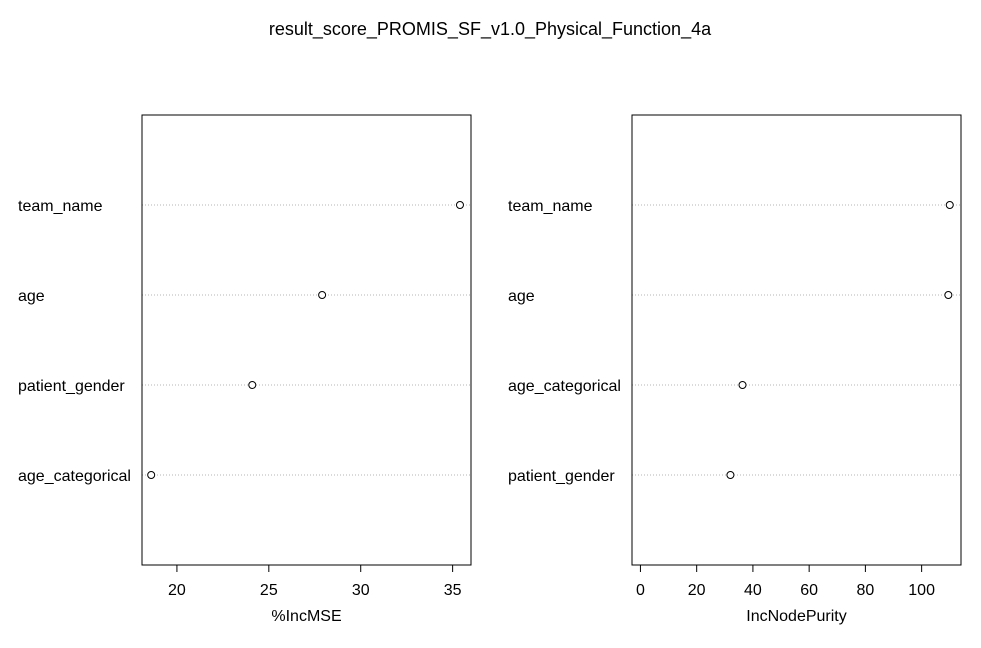 This screenshot has width=981, height=648. What do you see at coordinates (753, 590) in the screenshot?
I see `x-tick-label: 40` at bounding box center [753, 590].